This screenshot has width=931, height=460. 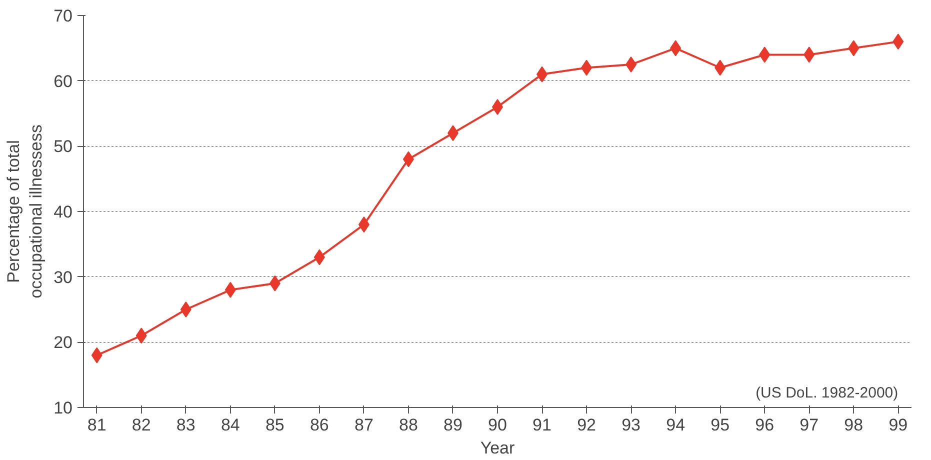 I want to click on x-tick-label: 98, so click(x=854, y=425).